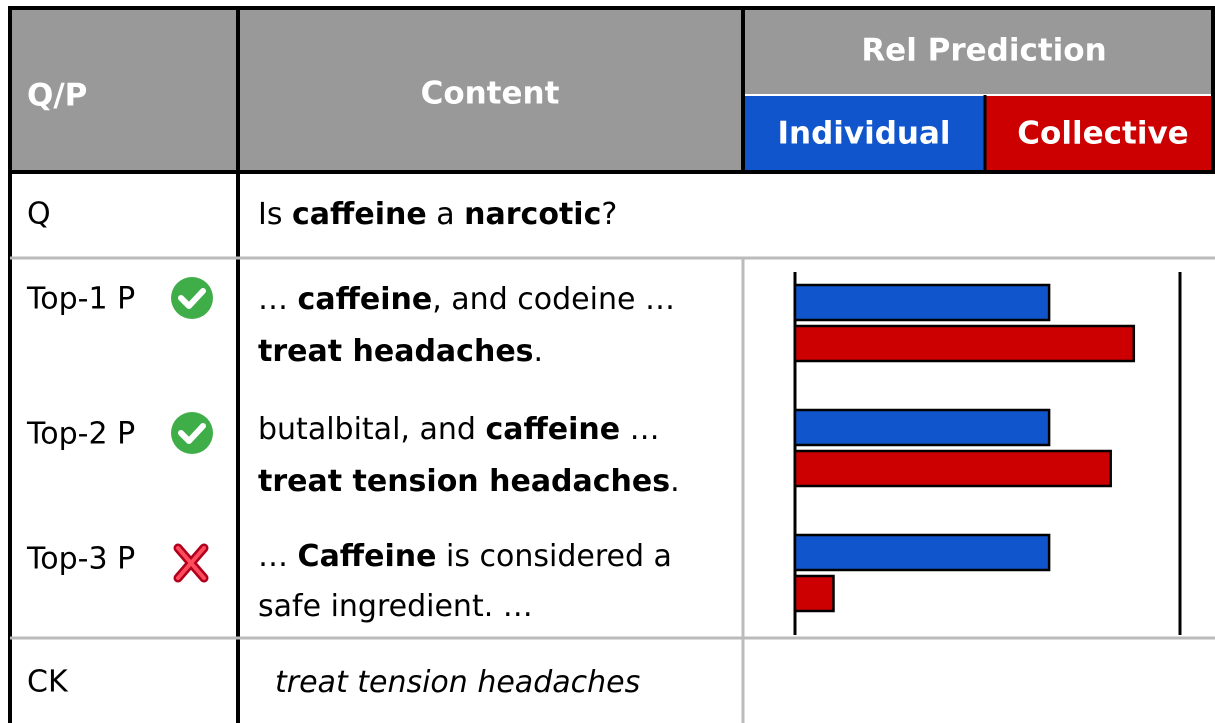 This screenshot has height=723, width=1215. What do you see at coordinates (275, 214) in the screenshot?
I see `content-segment: Is` at bounding box center [275, 214].